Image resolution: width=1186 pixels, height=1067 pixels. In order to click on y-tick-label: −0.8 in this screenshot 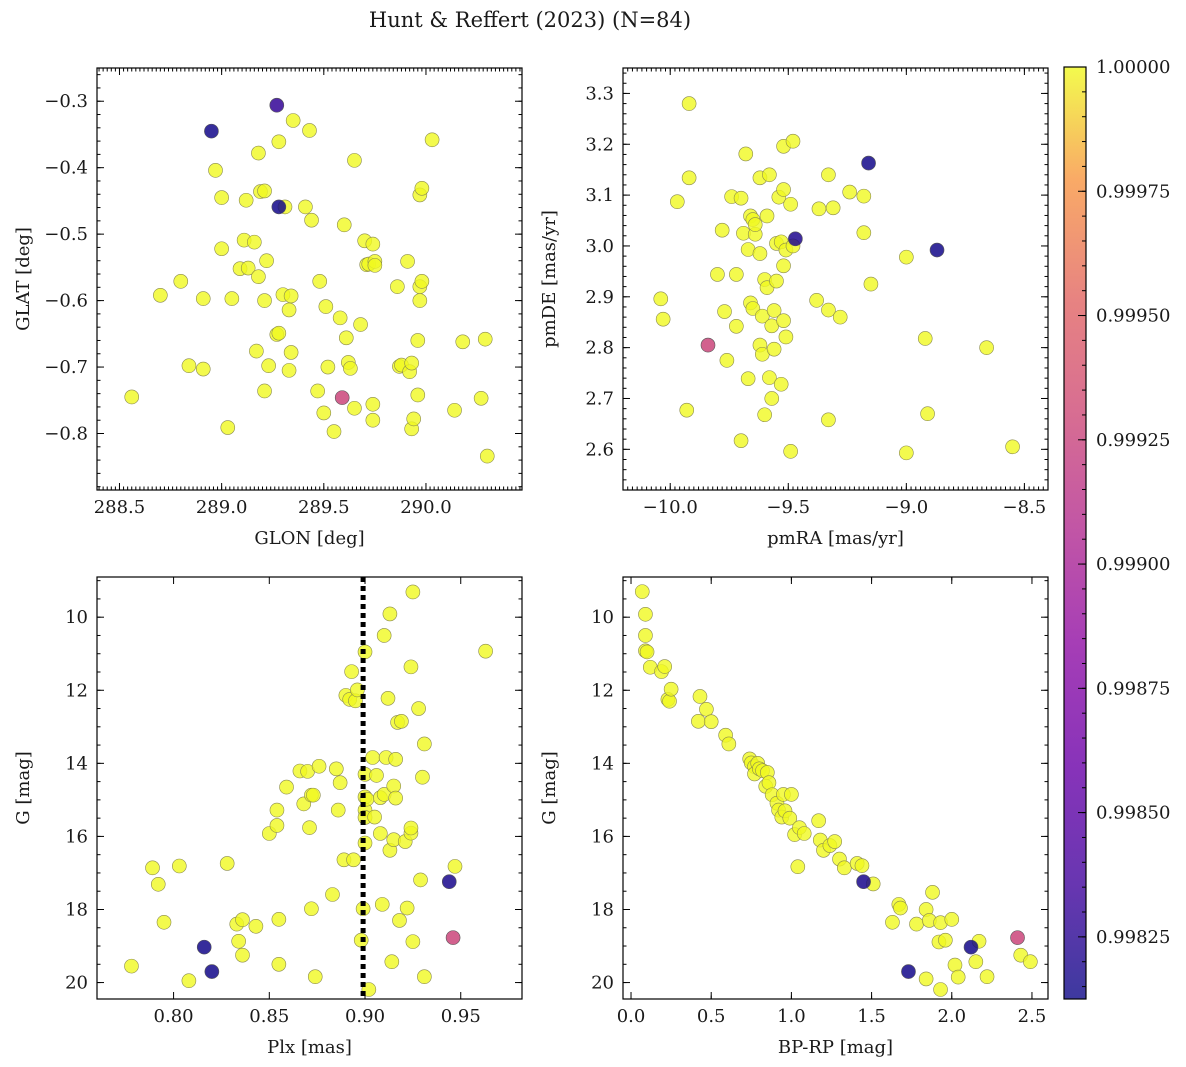, I will do `click(66, 434)`.